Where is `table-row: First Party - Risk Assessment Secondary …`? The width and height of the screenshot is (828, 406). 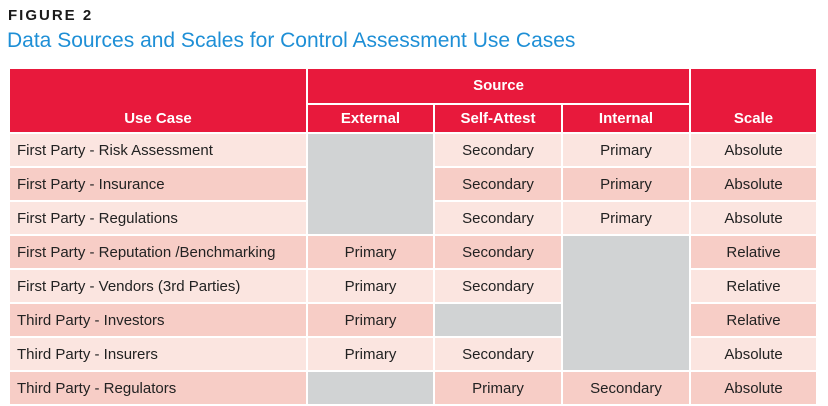 table-row: First Party - Risk Assessment Secondary … is located at coordinates (413, 150).